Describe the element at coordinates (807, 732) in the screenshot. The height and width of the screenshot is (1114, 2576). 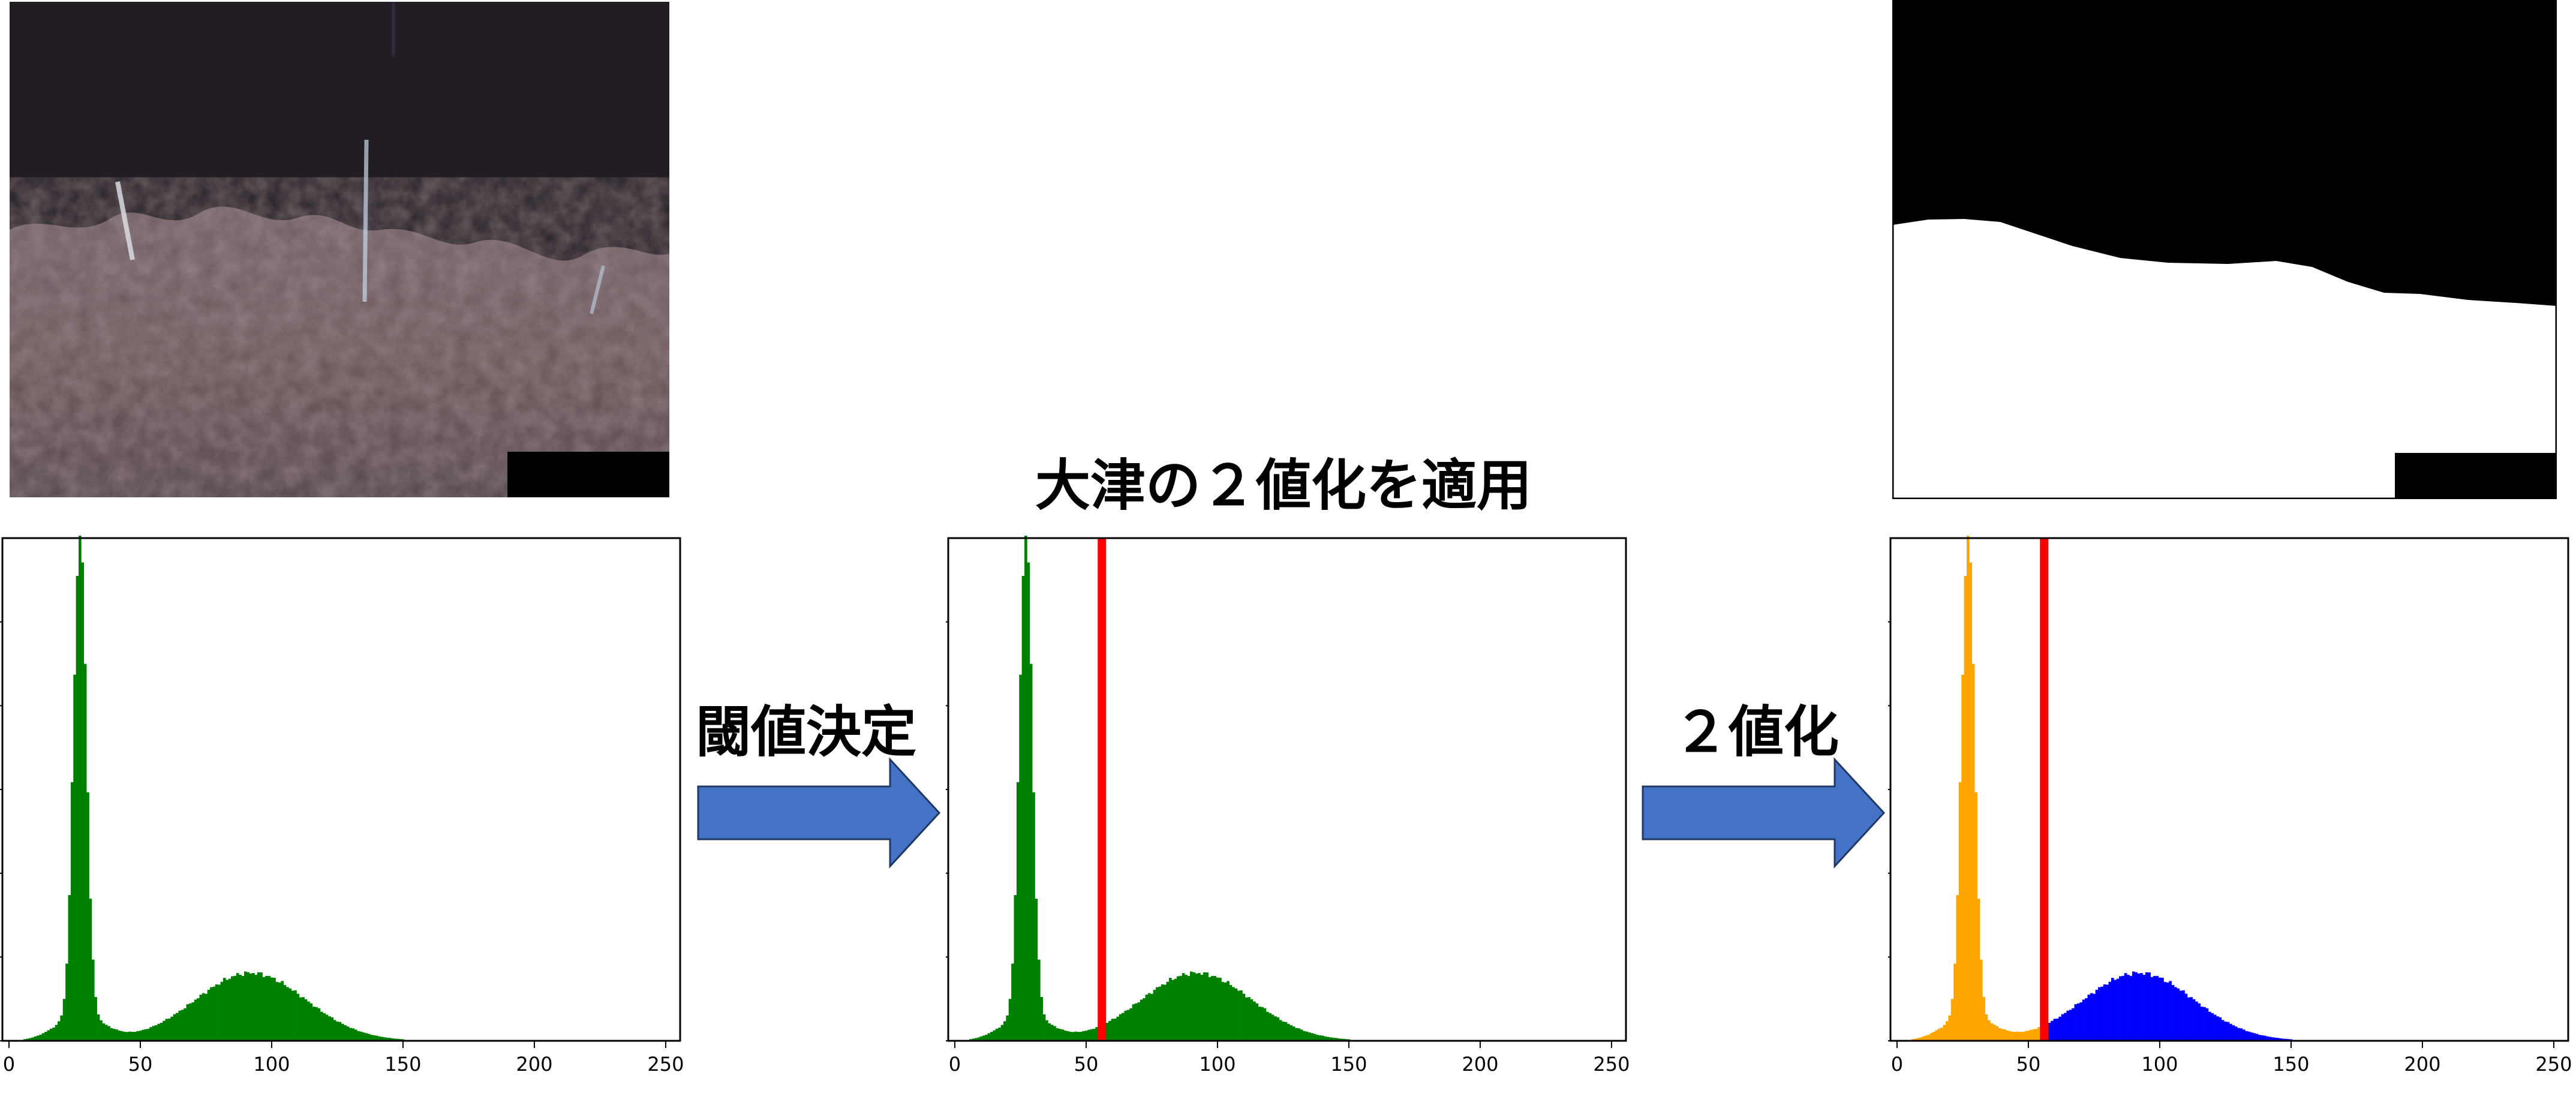
I see `threshold-step-label: 閾値決定` at that location.